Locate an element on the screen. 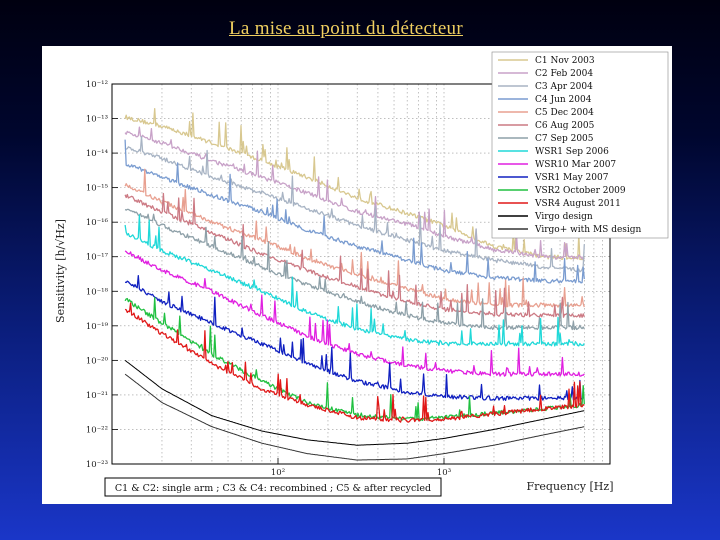 This screenshot has height=540, width=720. slide-title: La mise au point du détecteur is located at coordinates (346, 28).